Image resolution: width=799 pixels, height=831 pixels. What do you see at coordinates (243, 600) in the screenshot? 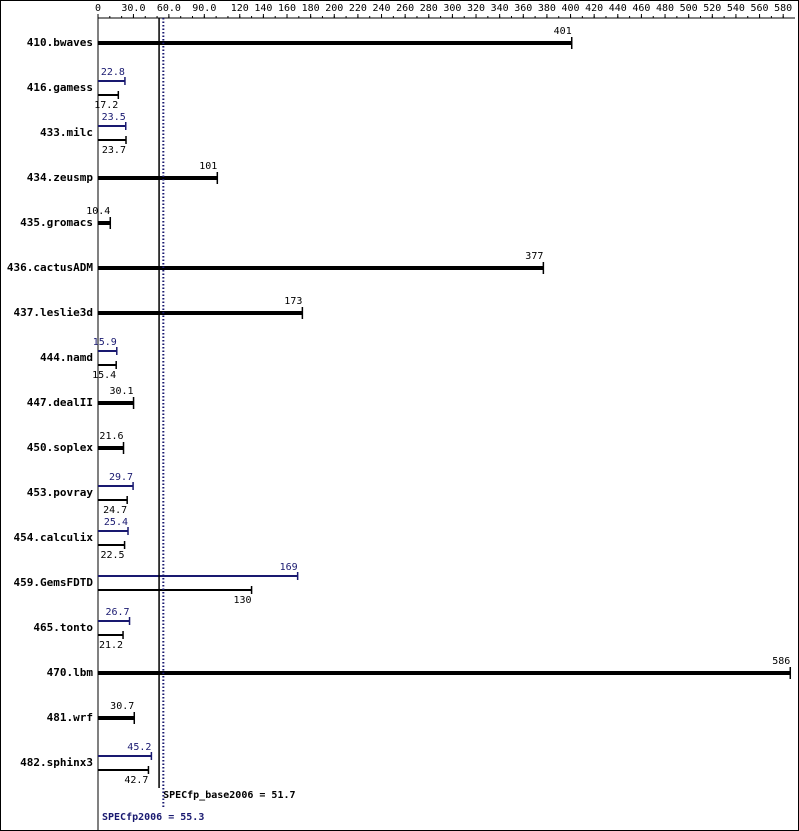
I see `base-value-label: 130` at bounding box center [243, 600].